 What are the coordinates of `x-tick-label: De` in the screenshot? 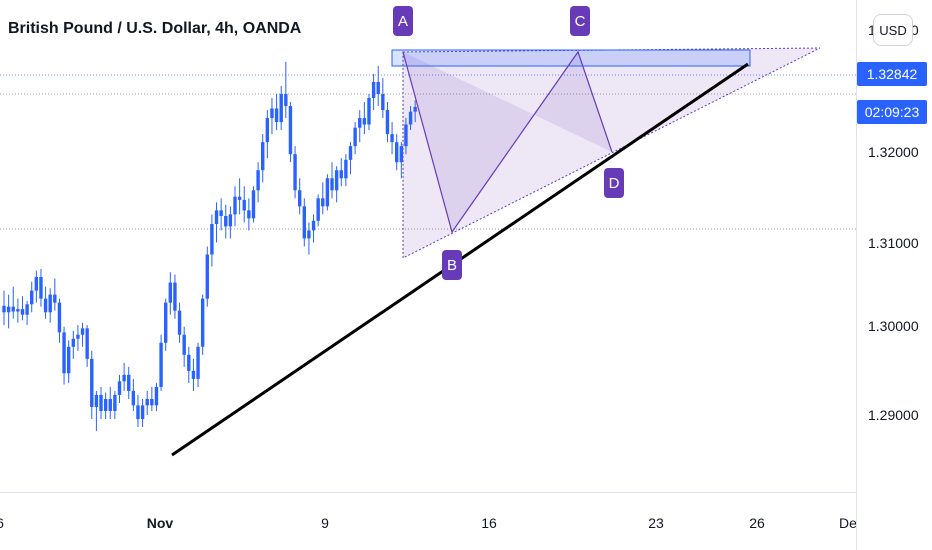 It's located at (848, 523).